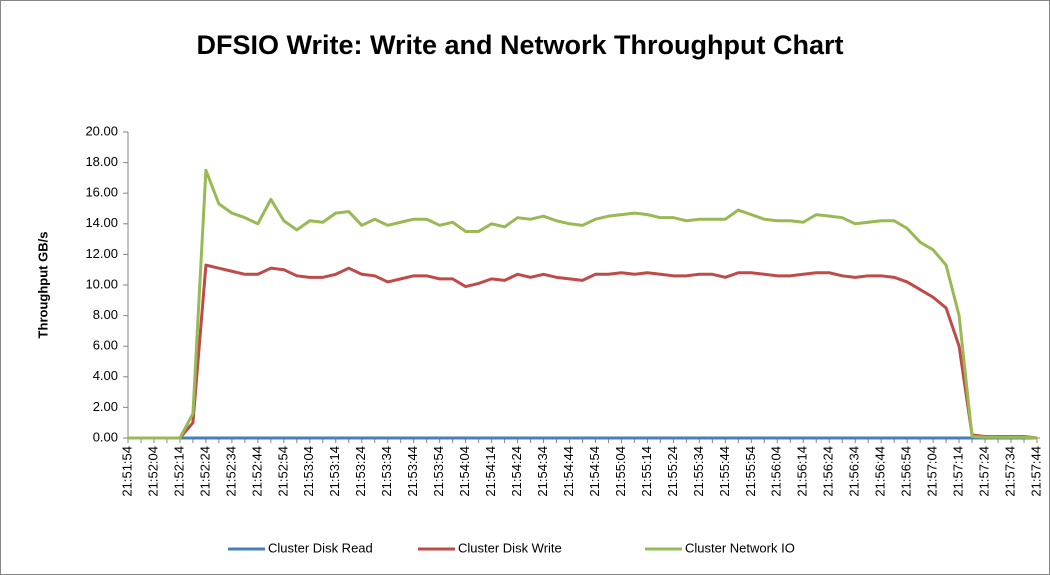 Image resolution: width=1050 pixels, height=575 pixels. Describe the element at coordinates (105, 406) in the screenshot. I see `y-tick-label: 2.00` at that location.